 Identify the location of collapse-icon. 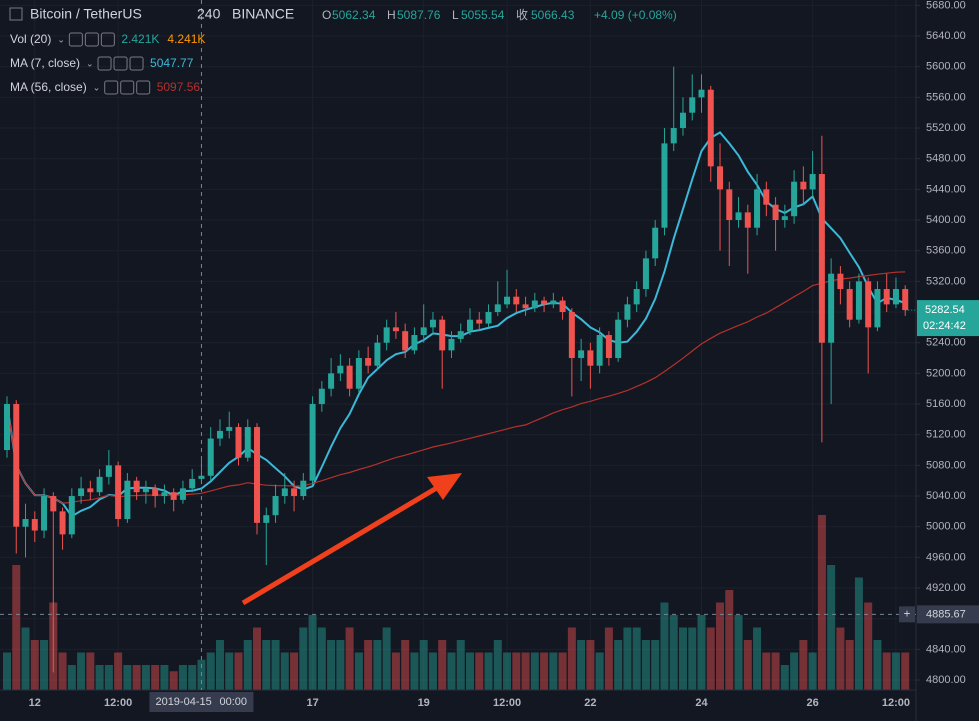
(16, 14).